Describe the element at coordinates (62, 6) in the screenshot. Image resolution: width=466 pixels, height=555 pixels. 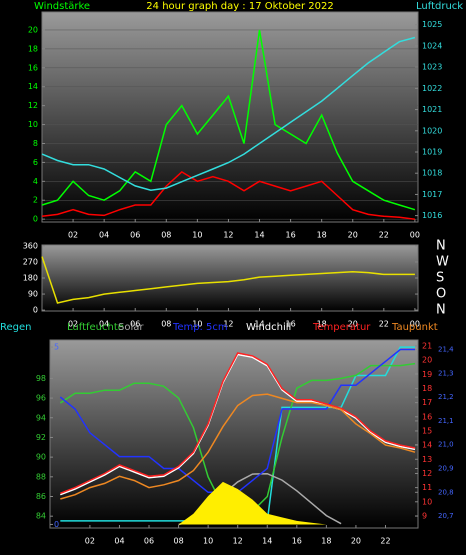
I see `y-axis-title: Windstärke` at that location.